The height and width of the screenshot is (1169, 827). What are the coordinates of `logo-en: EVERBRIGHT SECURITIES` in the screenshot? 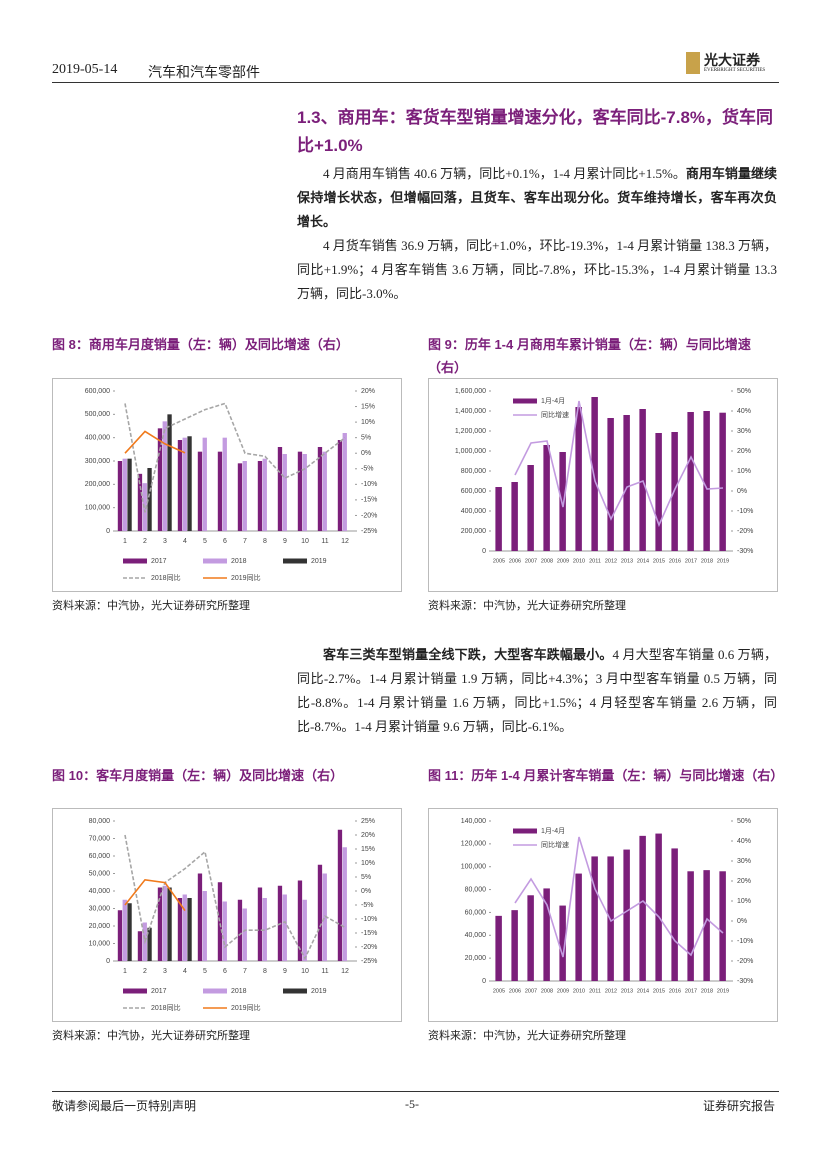 It's located at (735, 70).